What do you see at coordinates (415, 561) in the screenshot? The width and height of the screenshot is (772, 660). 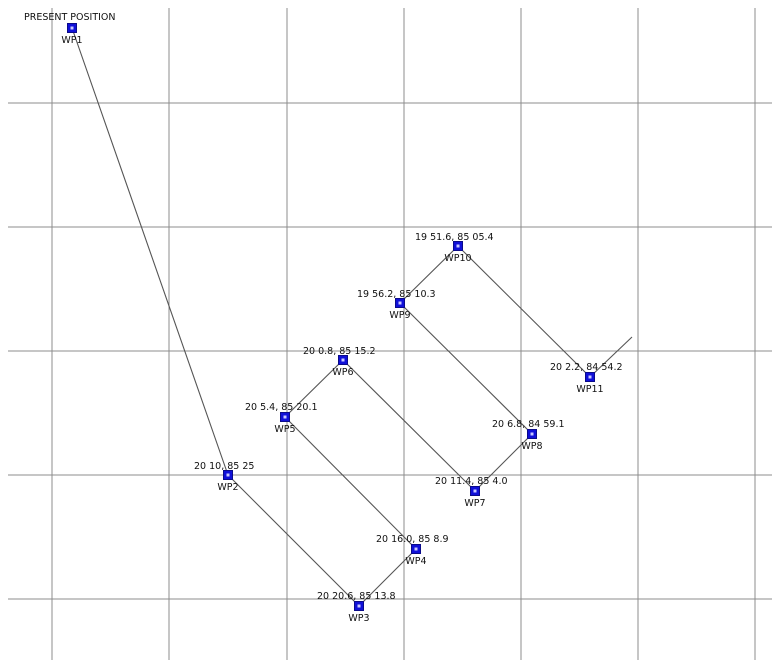 I see `waypoint-id-label: WP4` at bounding box center [415, 561].